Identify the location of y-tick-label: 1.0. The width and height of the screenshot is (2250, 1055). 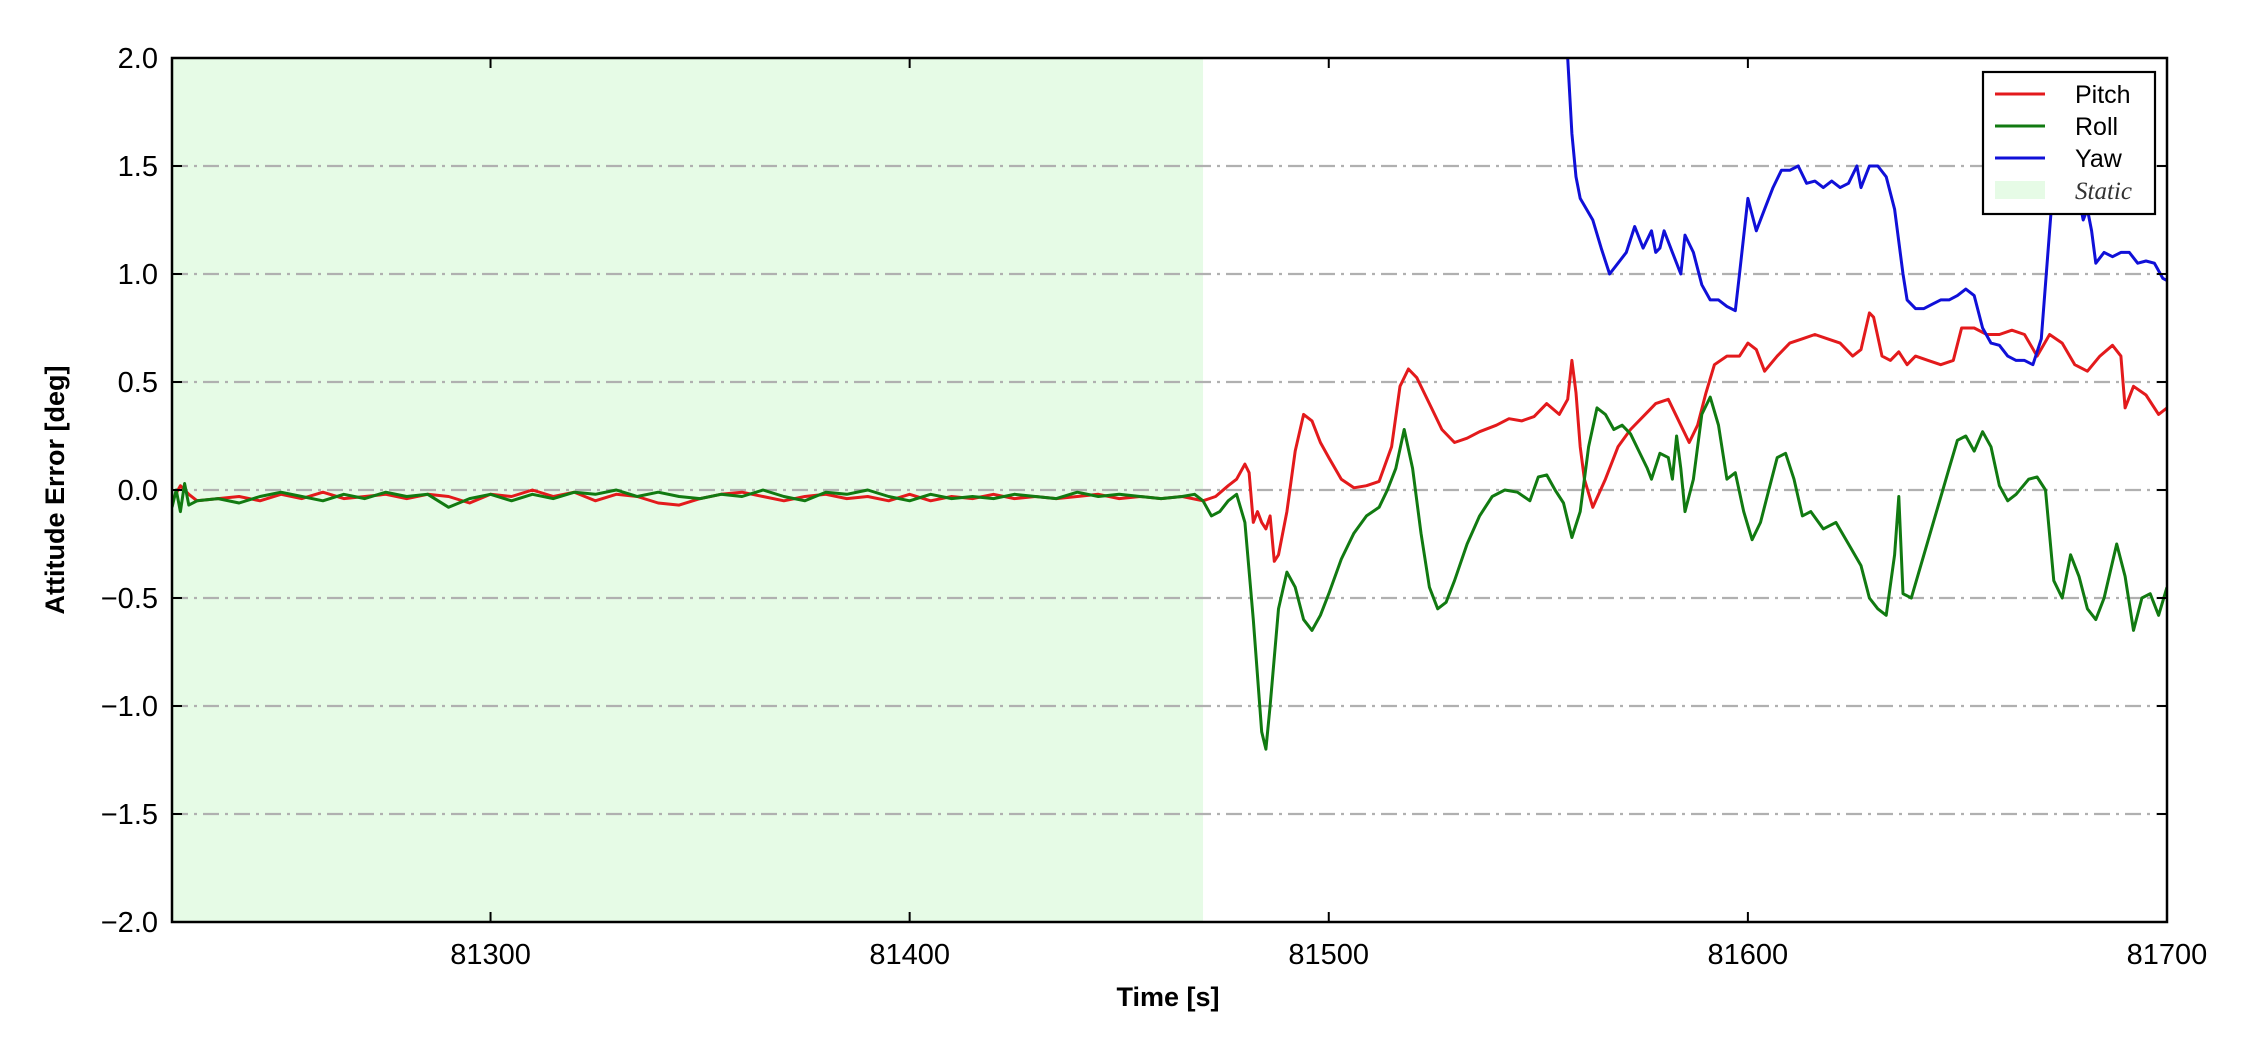
(138, 275).